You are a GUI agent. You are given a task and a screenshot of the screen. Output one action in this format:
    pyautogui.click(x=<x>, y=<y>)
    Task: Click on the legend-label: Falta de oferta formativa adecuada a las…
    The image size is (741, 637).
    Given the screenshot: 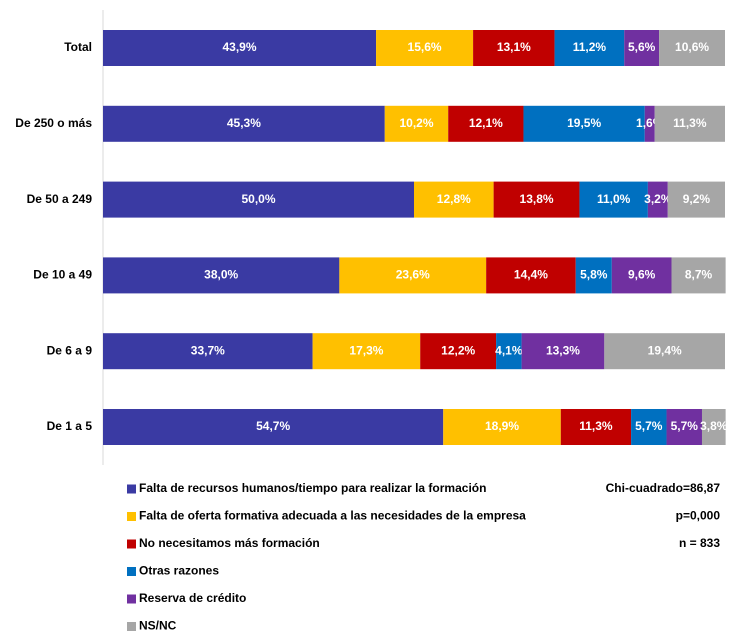 What is the action you would take?
    pyautogui.click(x=332, y=516)
    